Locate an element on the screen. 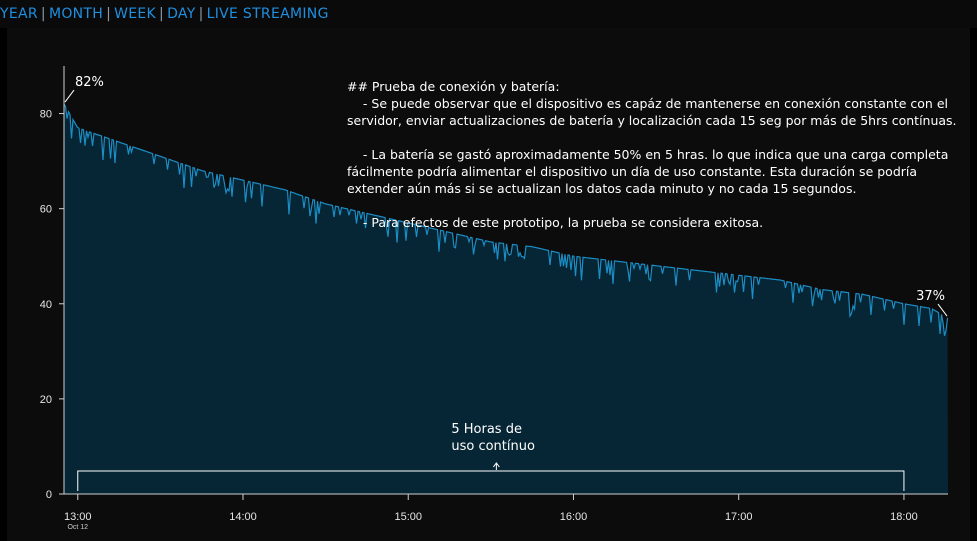 This screenshot has height=541, width=977. nav-year: YEAR is located at coordinates (19, 14).